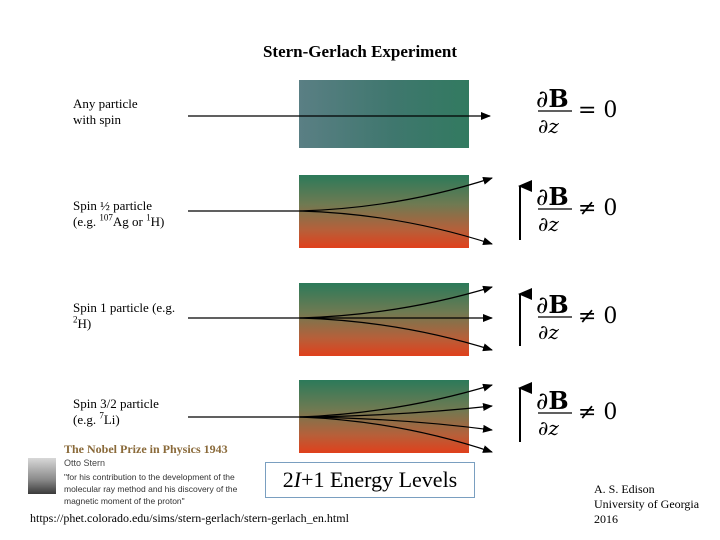 This screenshot has width=720, height=540. I want to click on label-line1: Spin ½ particle, so click(113, 205).